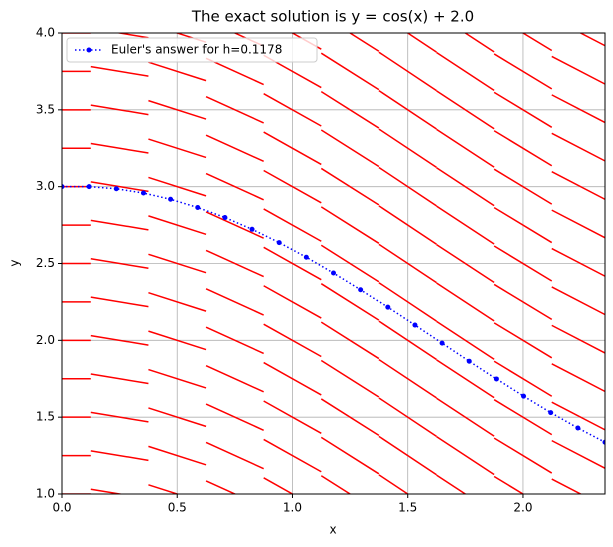  Describe the element at coordinates (45, 494) in the screenshot. I see `y-tick-label: 1.0` at that location.